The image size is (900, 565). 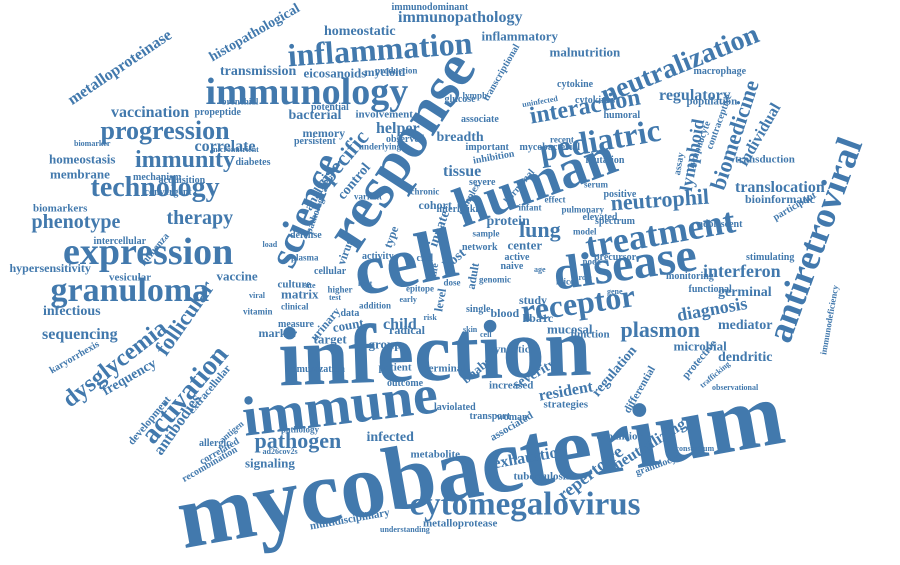 I want to click on word-higher: higher, so click(x=340, y=289).